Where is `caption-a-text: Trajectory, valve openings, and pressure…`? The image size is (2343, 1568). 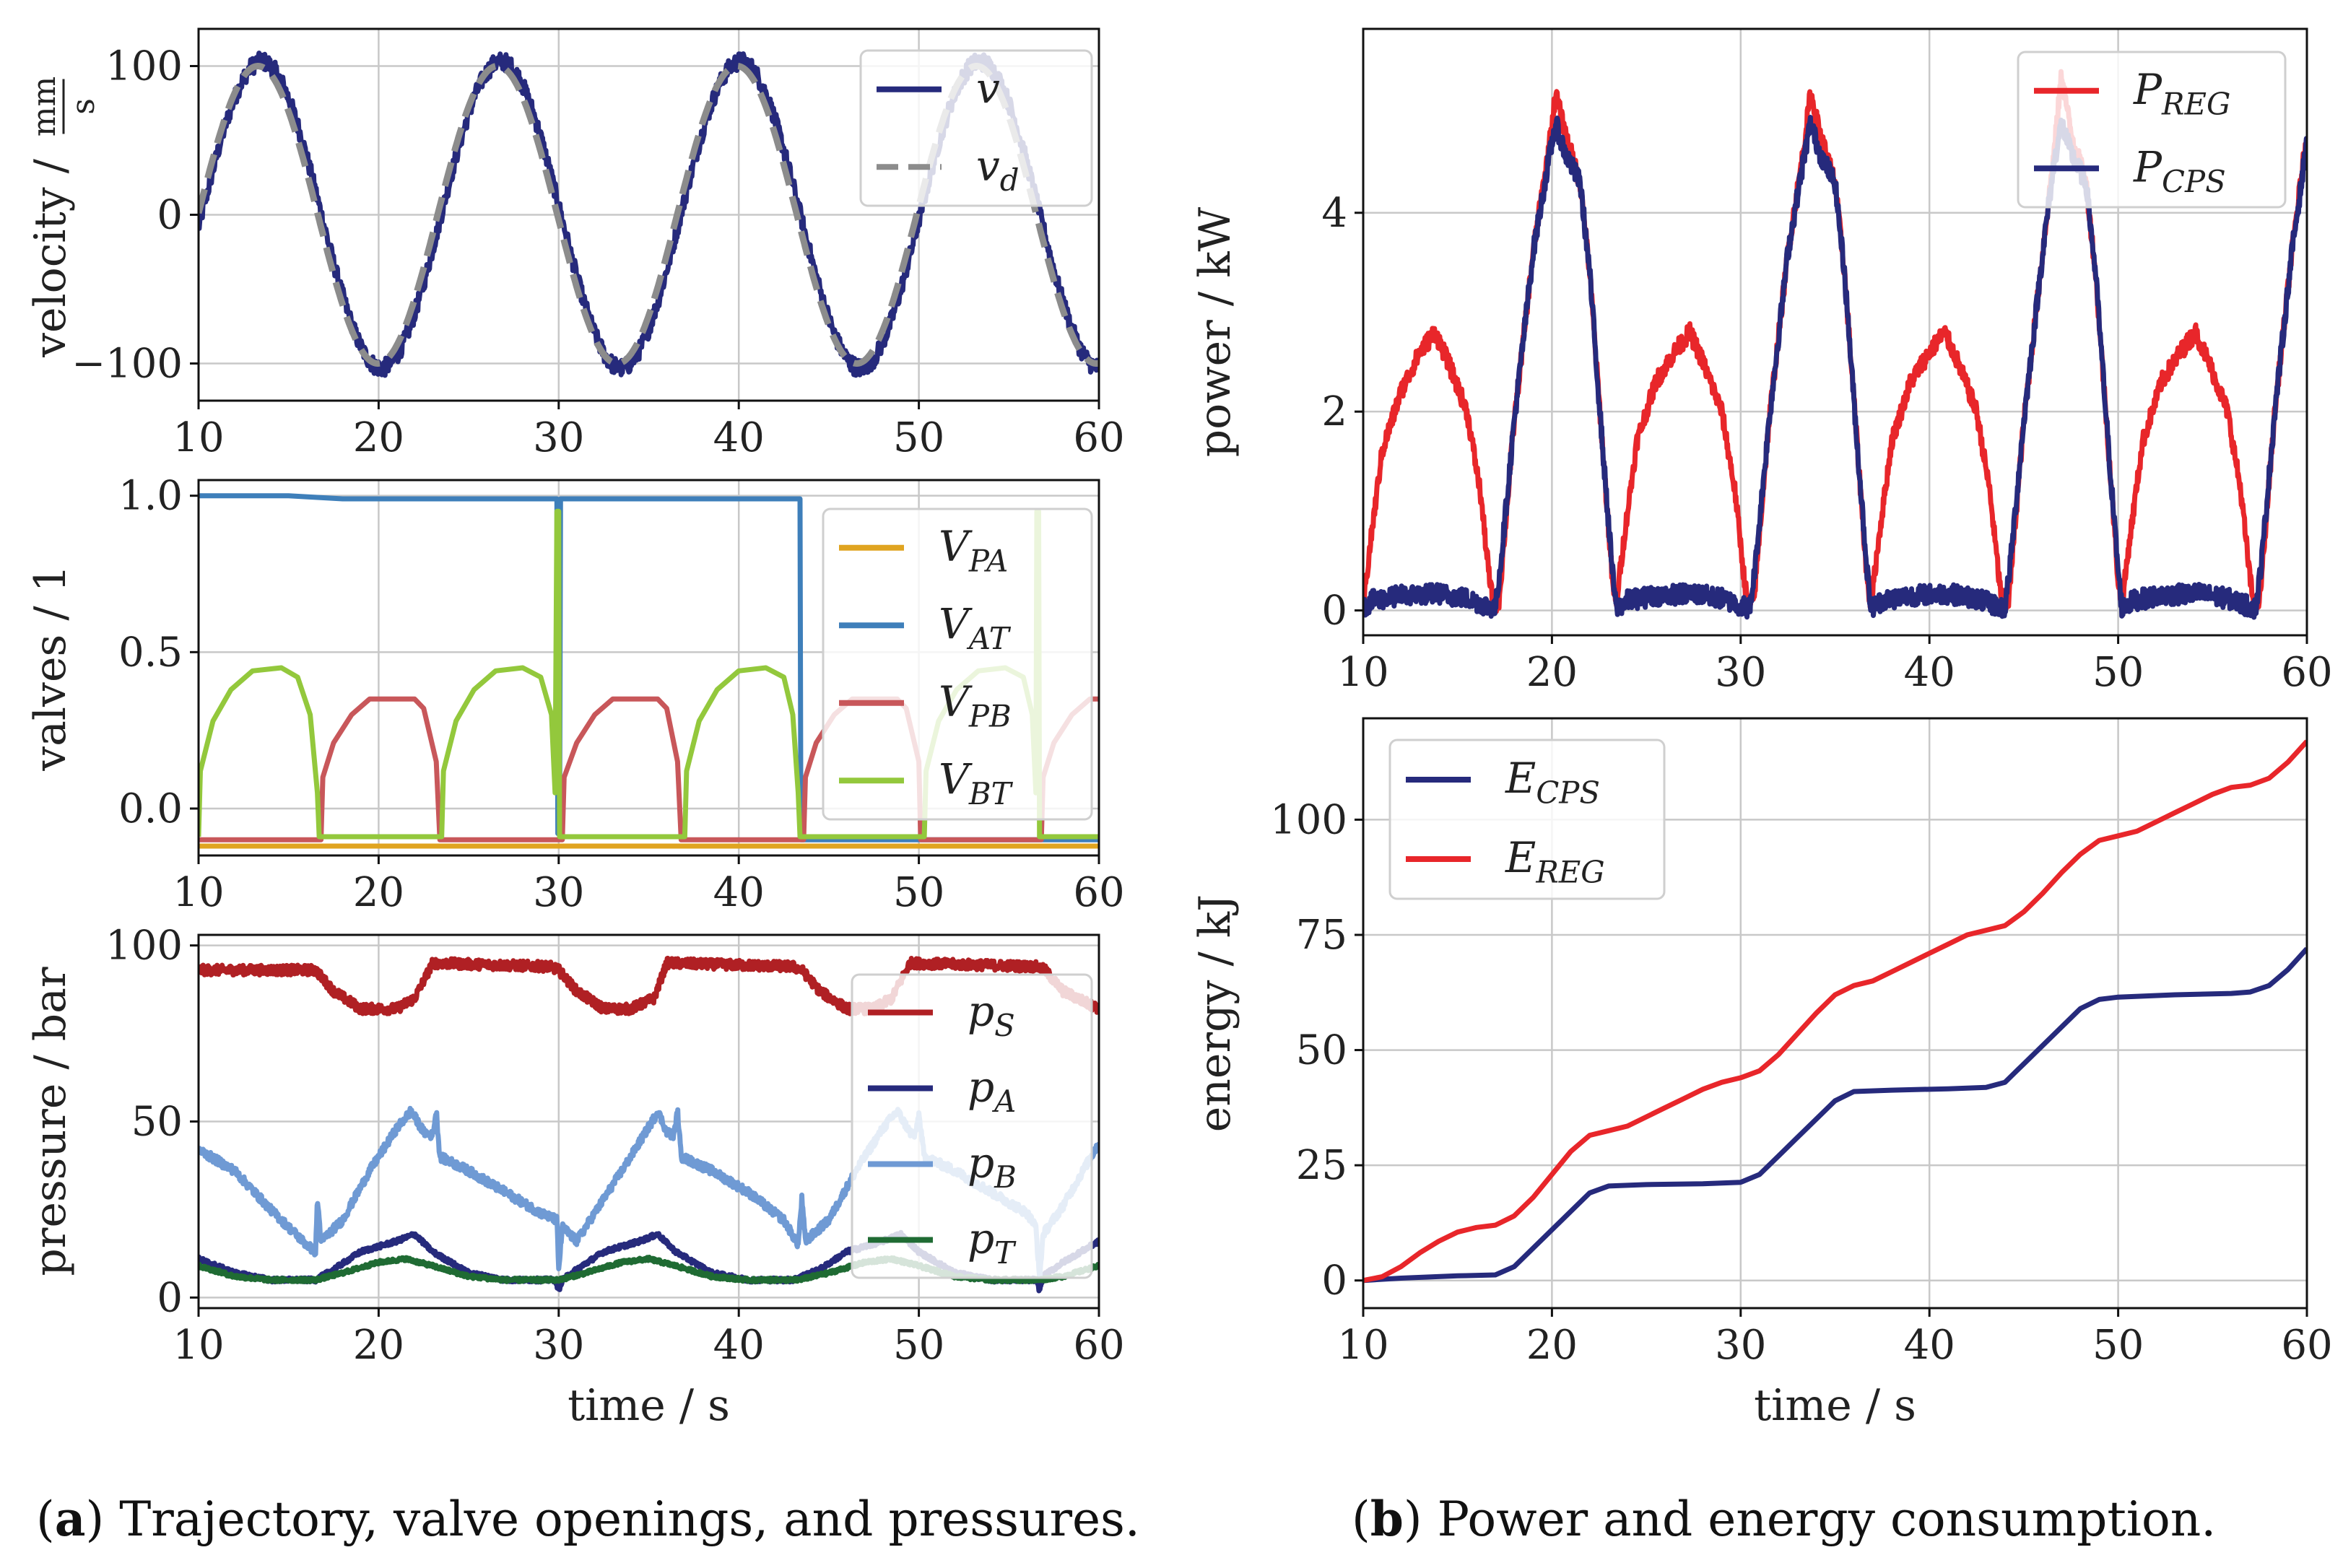 caption-a-text: Trajectory, valve openings, and pressure… is located at coordinates (629, 1519).